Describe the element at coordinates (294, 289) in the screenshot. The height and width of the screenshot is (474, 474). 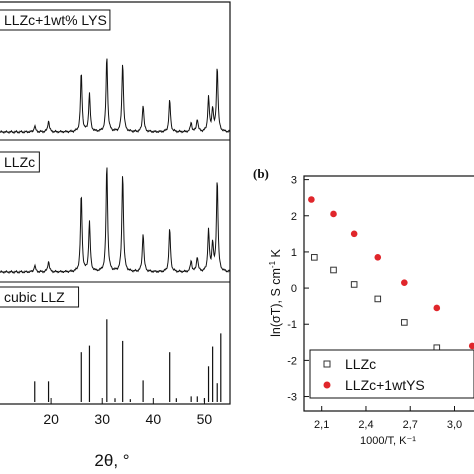
I see `y-tick-label: 0` at that location.